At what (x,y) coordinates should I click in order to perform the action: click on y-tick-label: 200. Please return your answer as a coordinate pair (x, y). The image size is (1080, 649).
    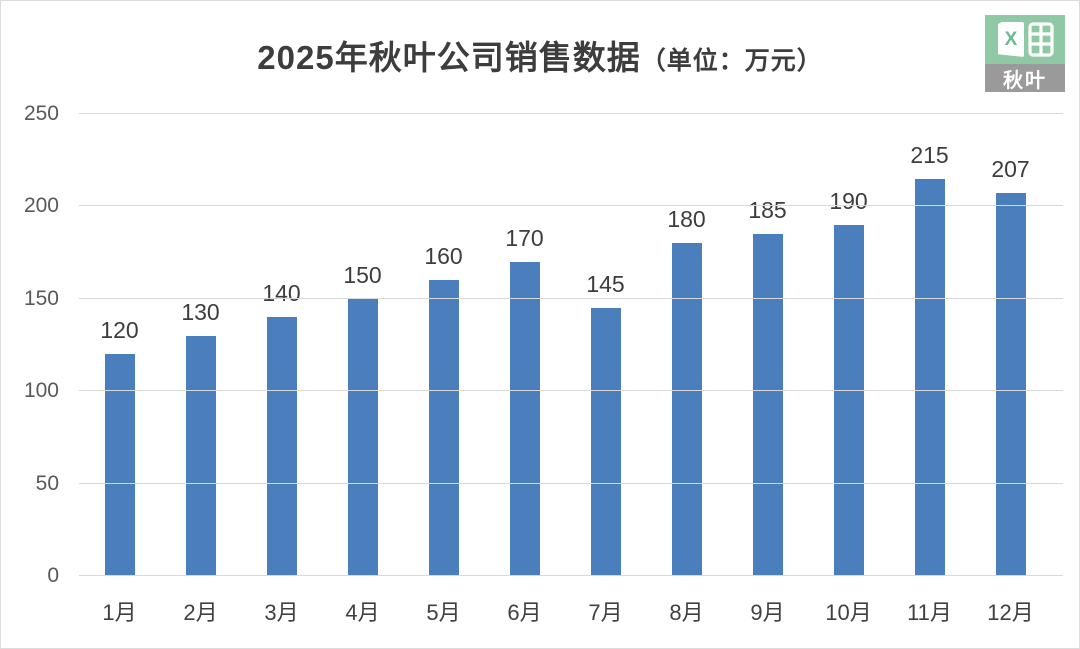
    Looking at the image, I should click on (41, 206).